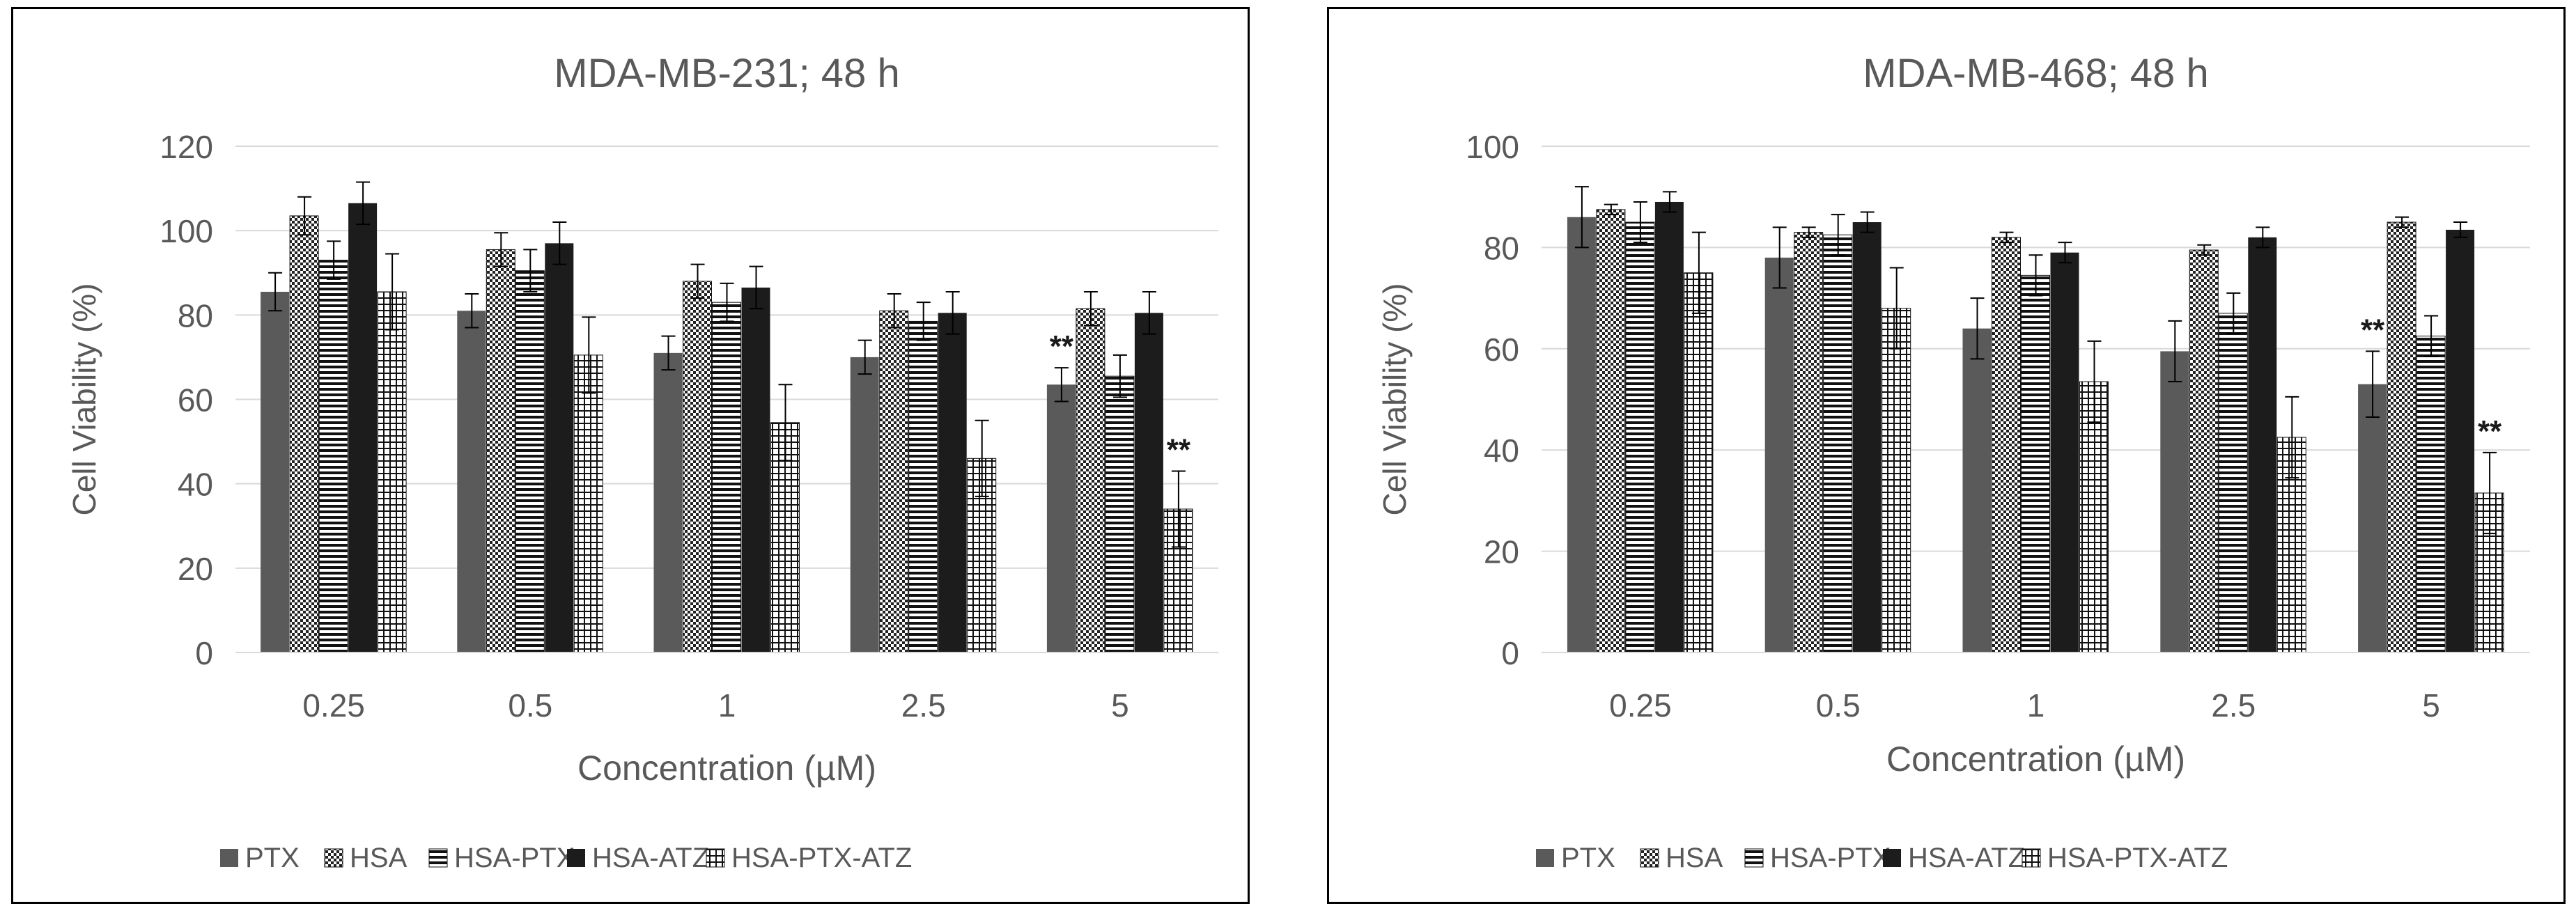 This screenshot has height=922, width=2576. I want to click on legend-label: PTX, so click(272, 858).